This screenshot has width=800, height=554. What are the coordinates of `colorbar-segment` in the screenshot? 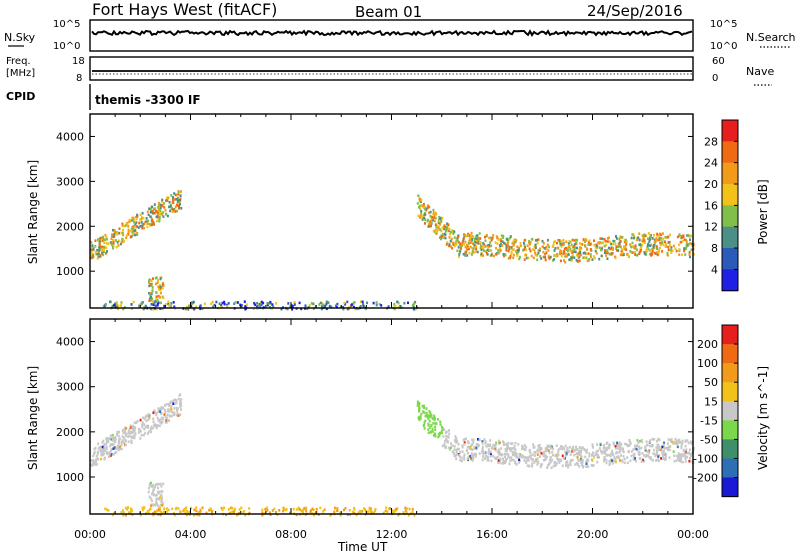 It's located at (730, 430).